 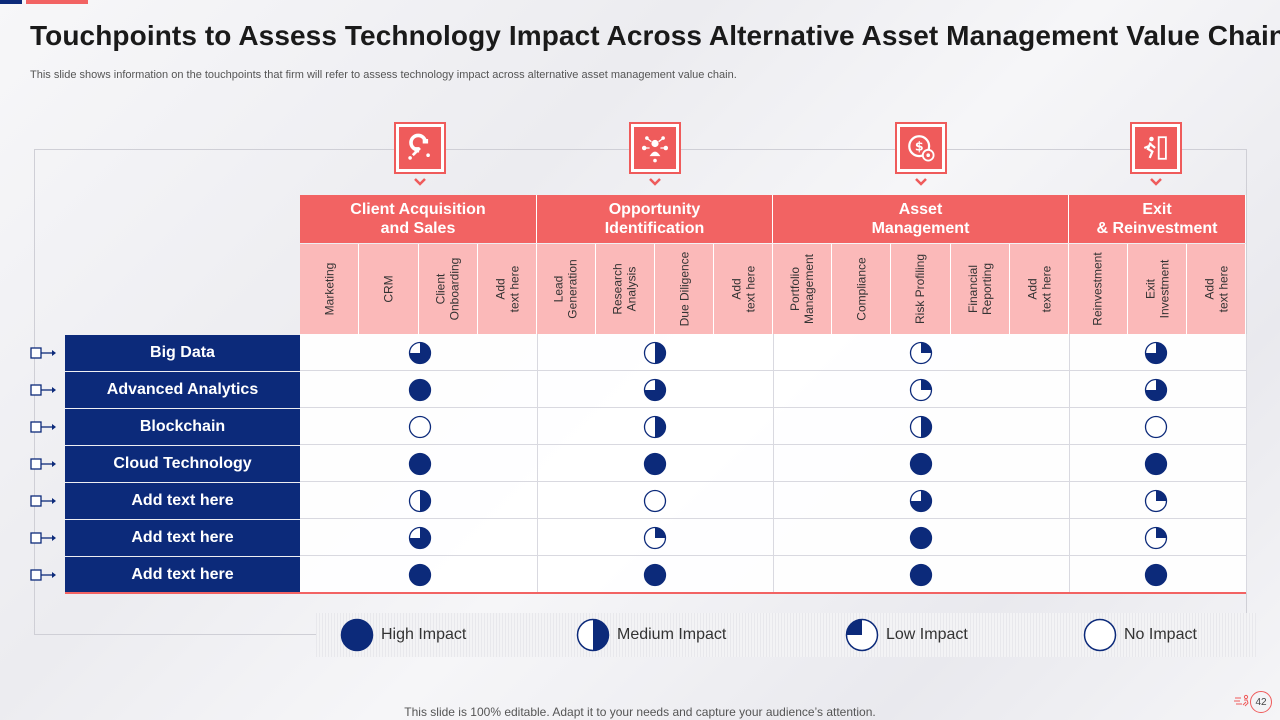 What do you see at coordinates (1157, 219) in the screenshot?
I see `stage-header: Exit & Reinvestment` at bounding box center [1157, 219].